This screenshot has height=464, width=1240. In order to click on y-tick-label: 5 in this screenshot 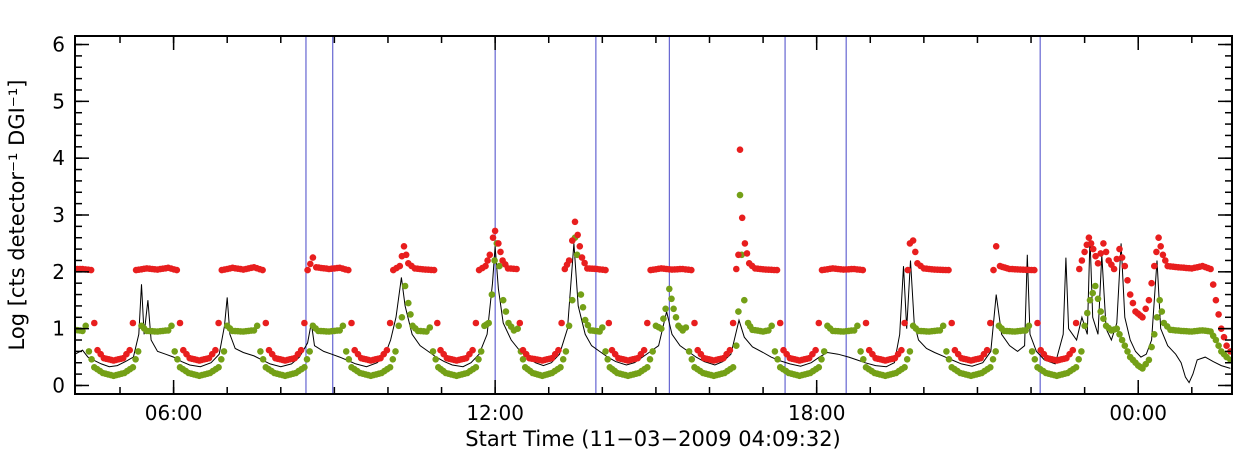, I will do `click(58, 101)`.